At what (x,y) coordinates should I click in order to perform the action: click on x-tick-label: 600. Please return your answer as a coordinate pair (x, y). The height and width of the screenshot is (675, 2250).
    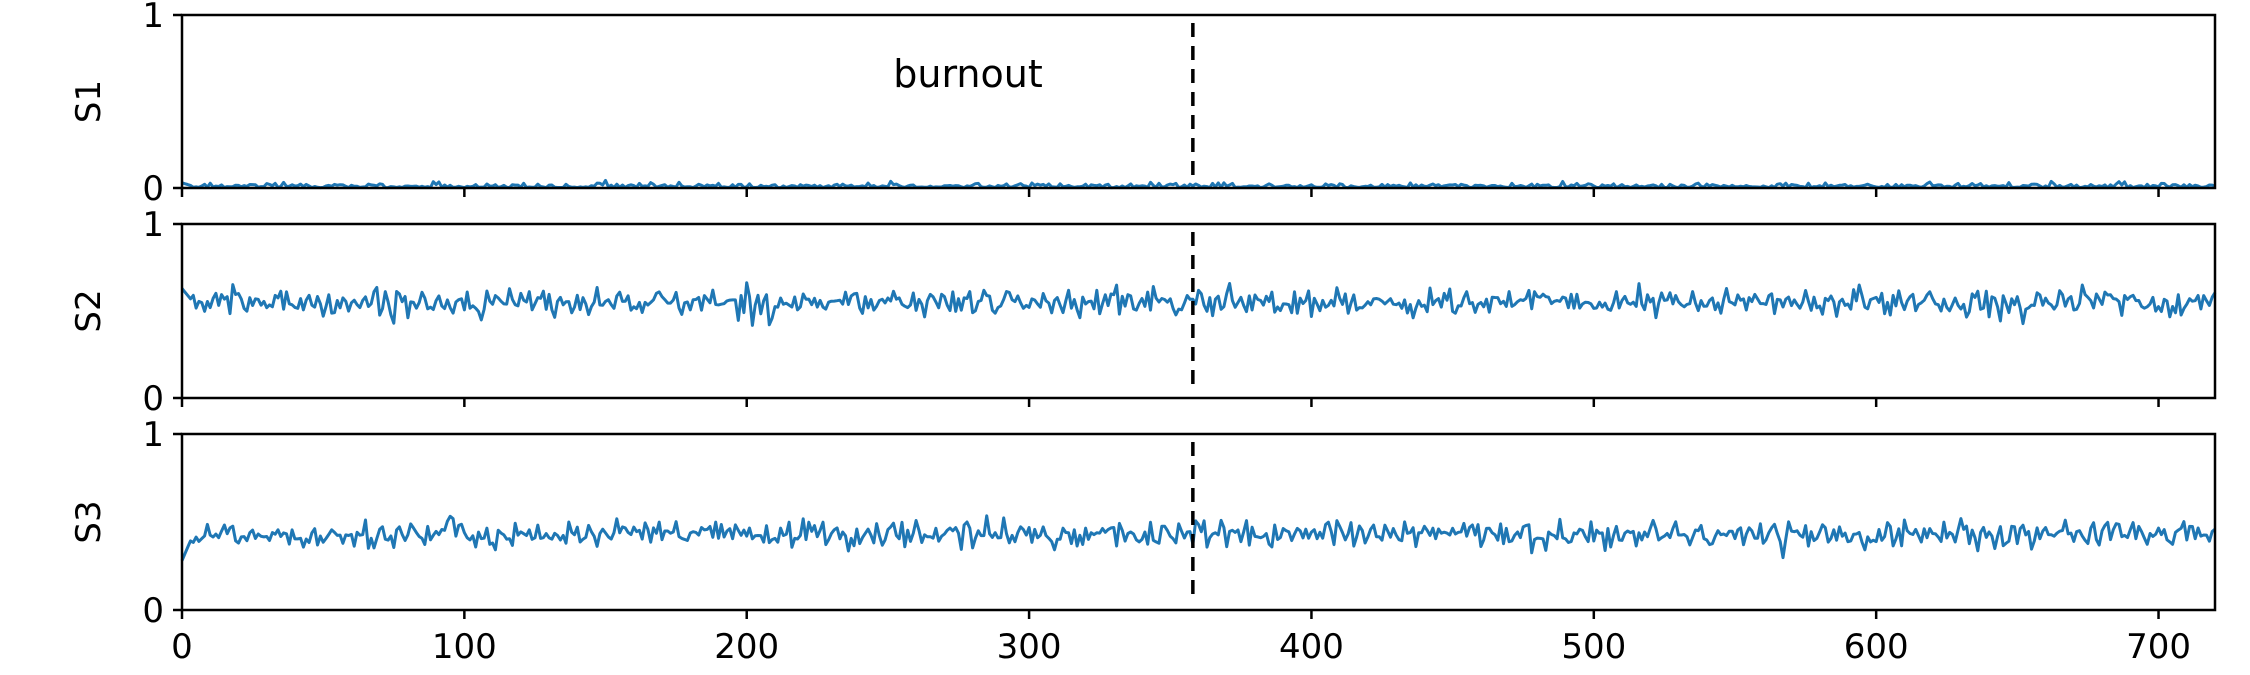
    Looking at the image, I should click on (1876, 647).